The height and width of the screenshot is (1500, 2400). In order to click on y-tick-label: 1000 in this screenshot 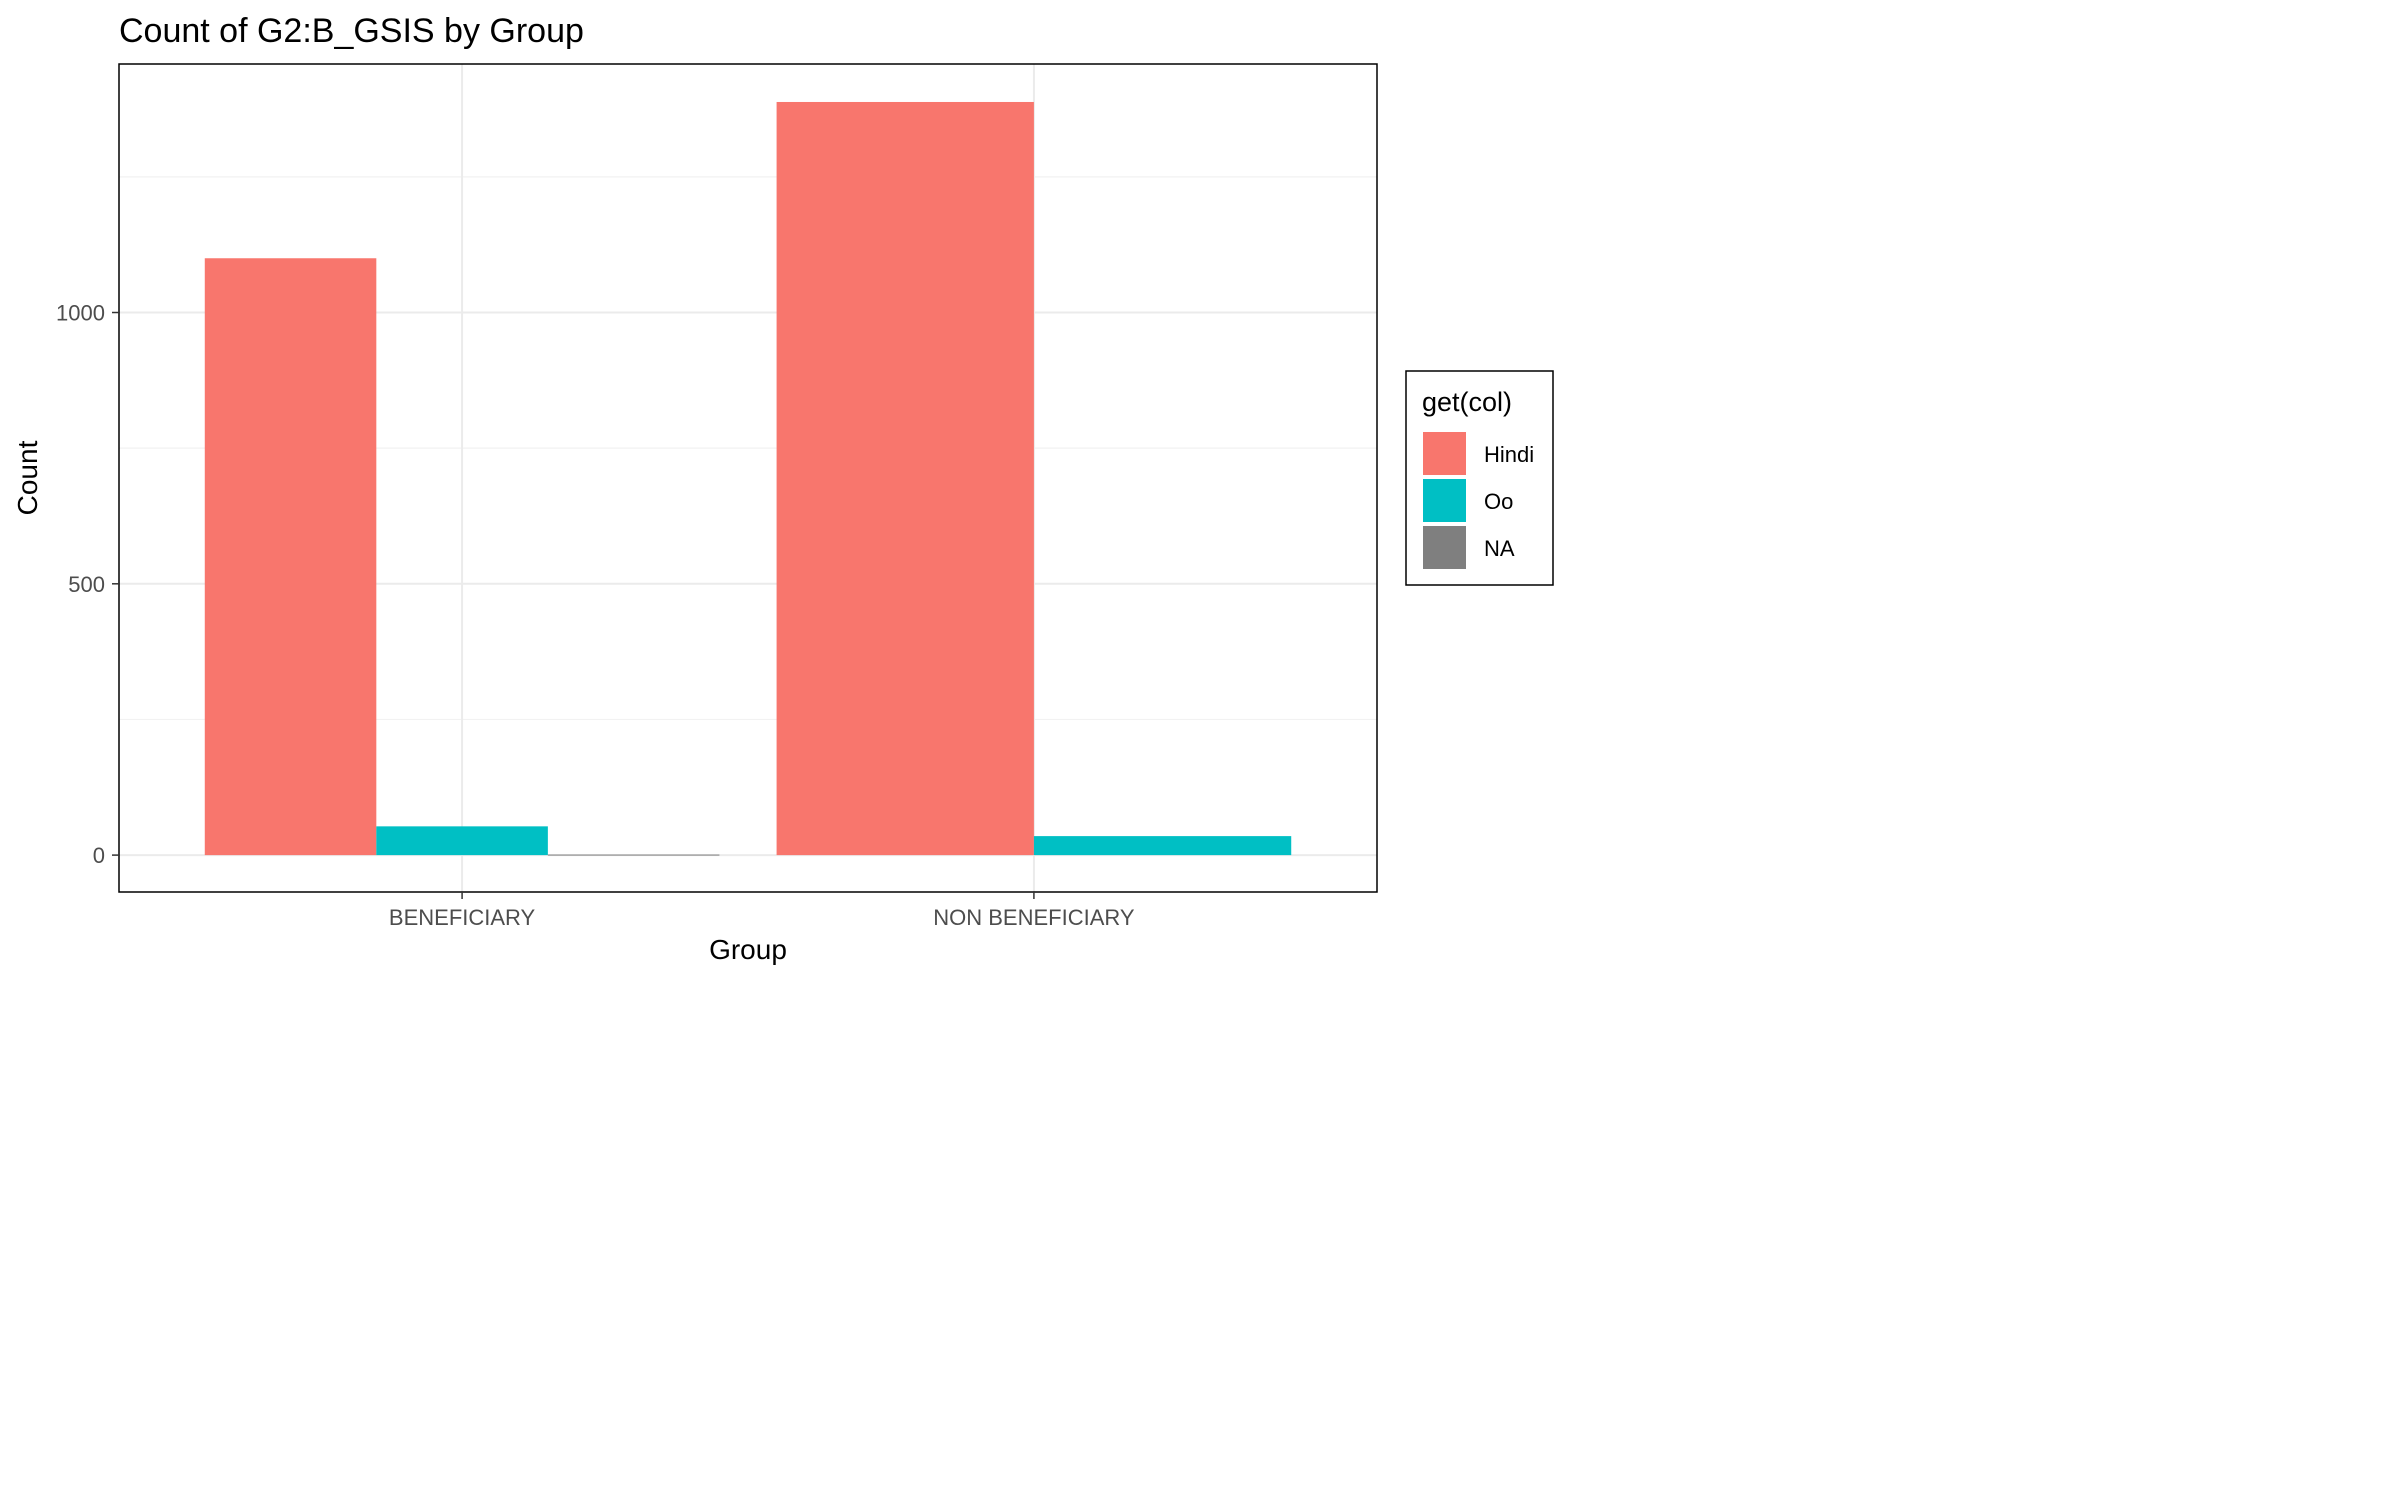, I will do `click(80, 313)`.